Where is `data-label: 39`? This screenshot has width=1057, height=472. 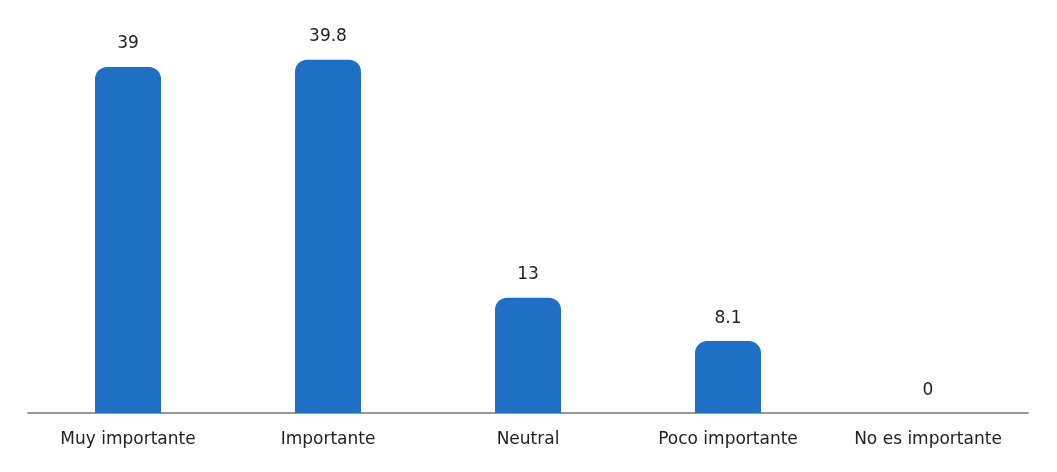 data-label: 39 is located at coordinates (128, 42).